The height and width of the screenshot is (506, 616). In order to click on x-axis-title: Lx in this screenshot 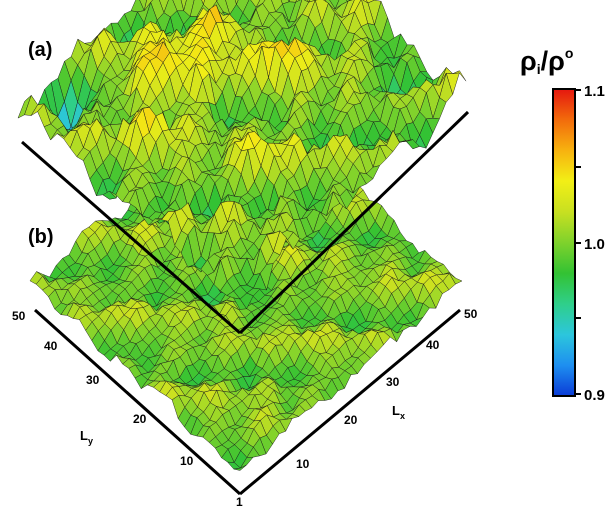, I will do `click(398, 412)`.